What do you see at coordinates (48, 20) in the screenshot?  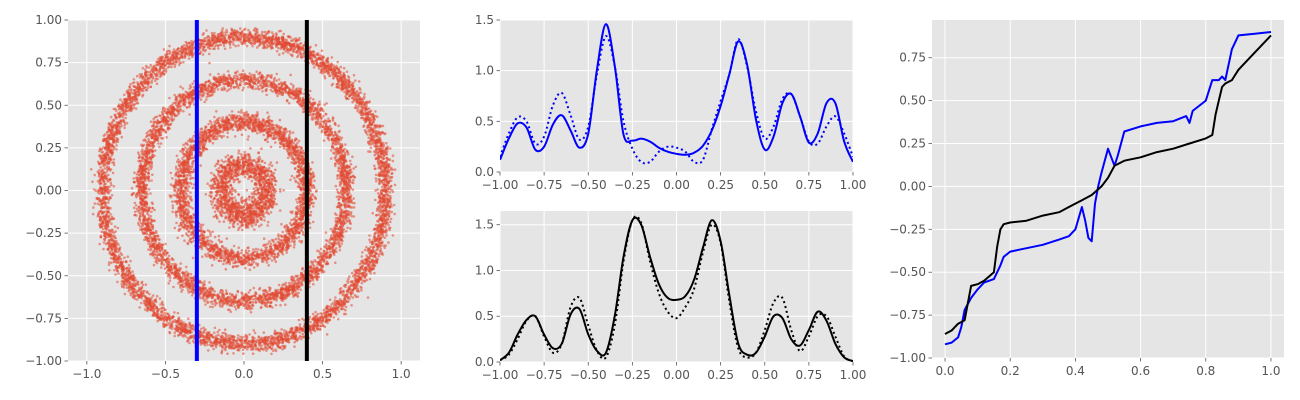 I see `y-tick-label: 1.00` at bounding box center [48, 20].